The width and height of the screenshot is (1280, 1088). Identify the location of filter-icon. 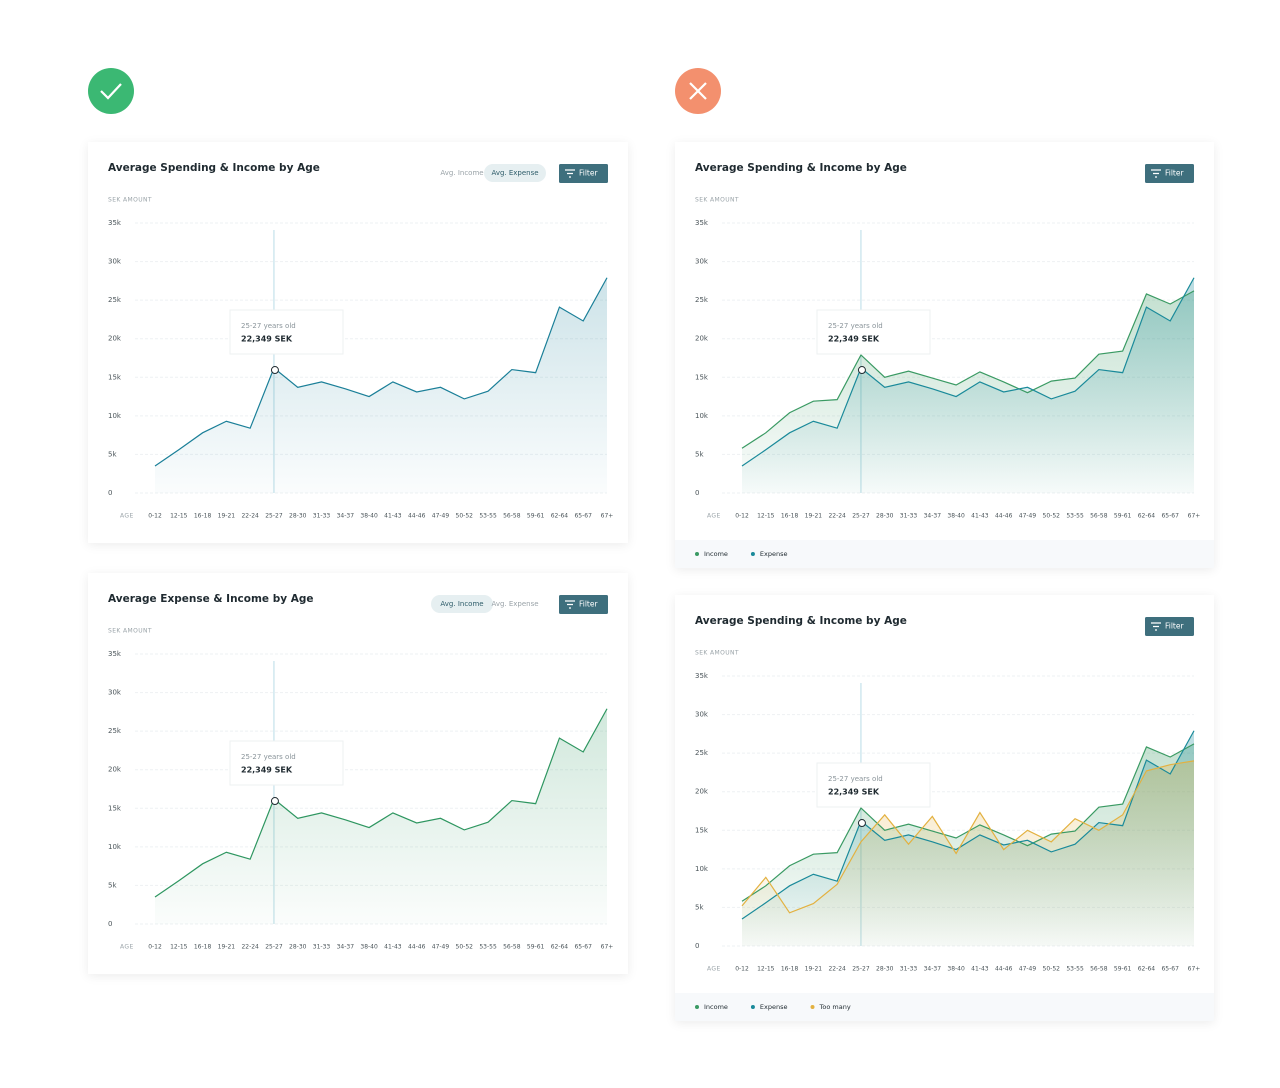
(1156, 626).